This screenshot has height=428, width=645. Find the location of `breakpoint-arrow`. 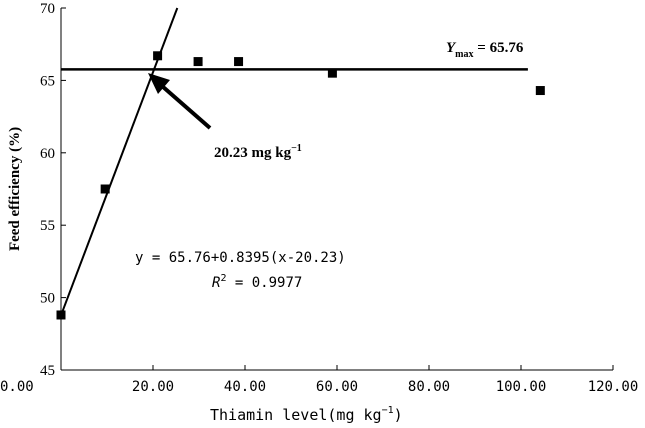

breakpoint-arrow is located at coordinates (180, 101).